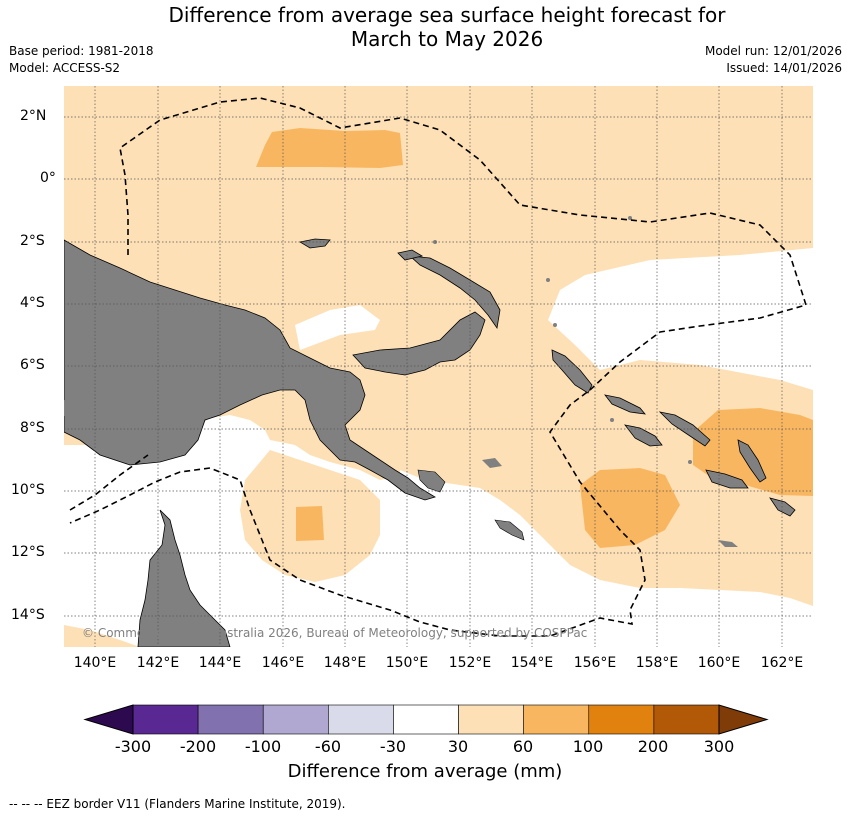 The height and width of the screenshot is (816, 850). What do you see at coordinates (65, 68) in the screenshot?
I see `model-name: Model: ACCESS-S2` at bounding box center [65, 68].